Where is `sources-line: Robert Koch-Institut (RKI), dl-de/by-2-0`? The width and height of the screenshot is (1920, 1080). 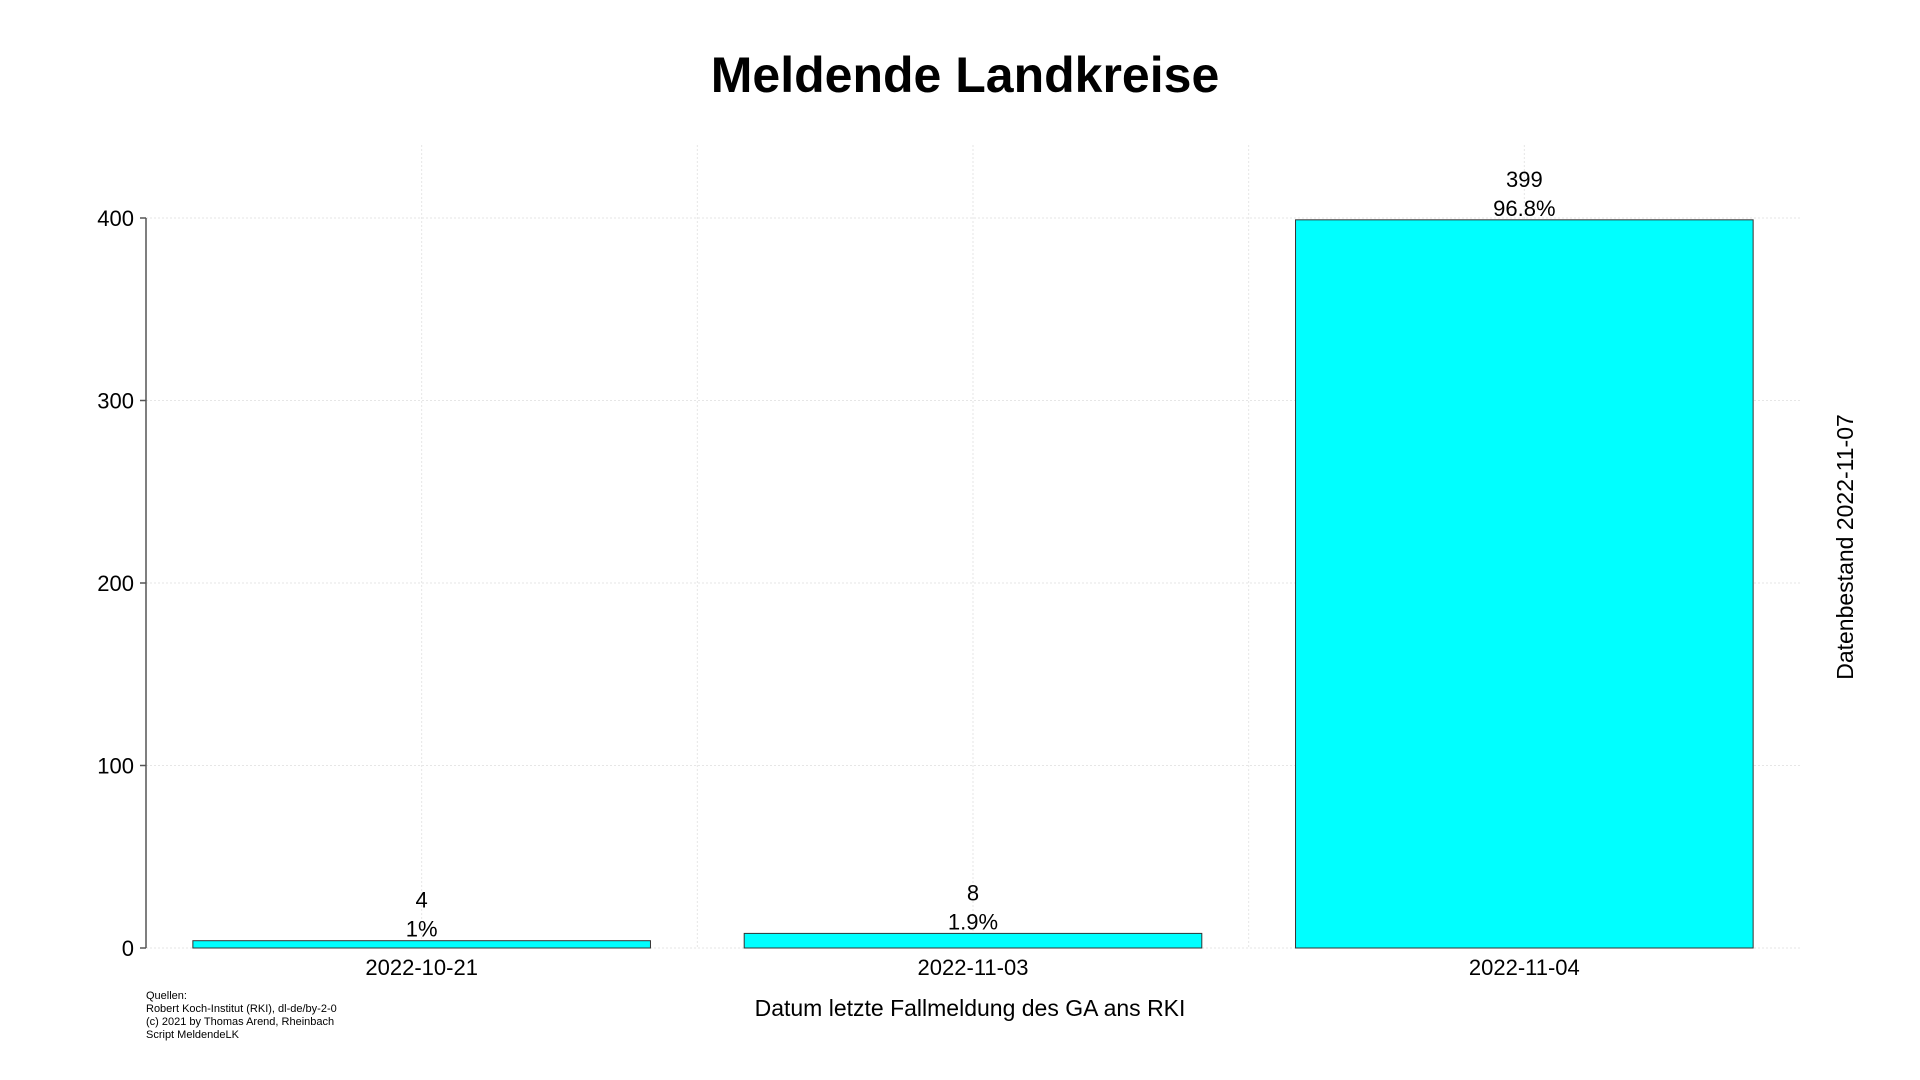
sources-line: Robert Koch-Institut (RKI), dl-de/by-2-0 is located at coordinates (241, 1009).